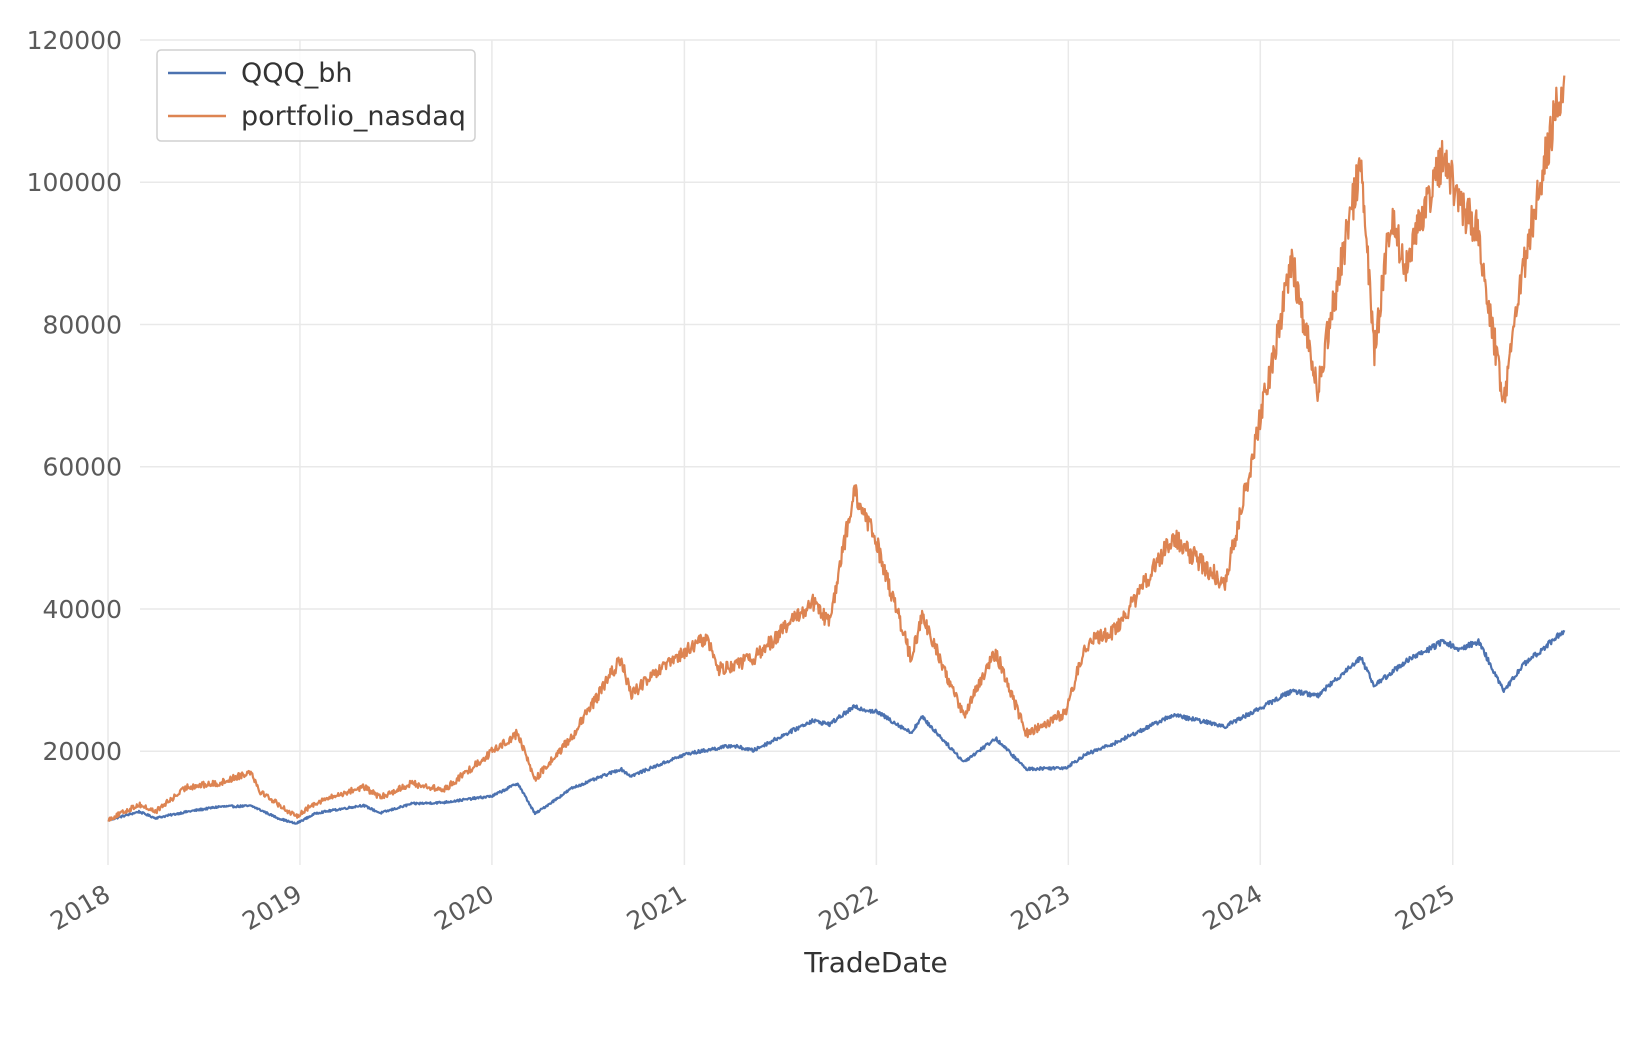 This screenshot has height=1039, width=1638. Describe the element at coordinates (1233, 907) in the screenshot. I see `x-tick-label: 2024` at that location.